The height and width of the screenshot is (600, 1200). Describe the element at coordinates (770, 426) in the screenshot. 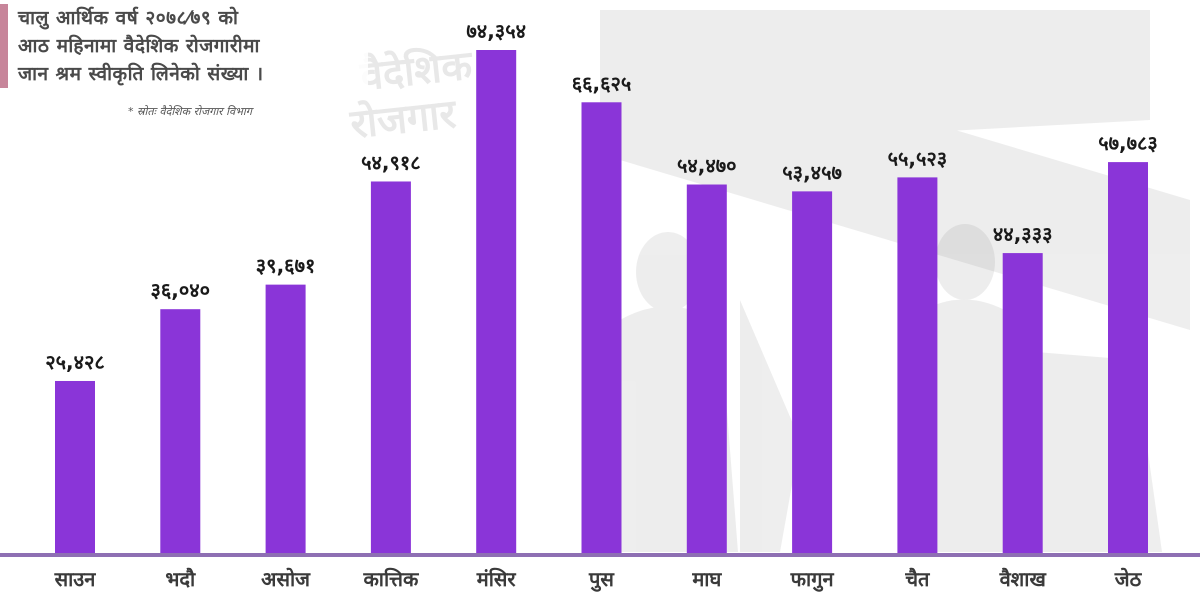

I see `silhouette-bag` at that location.